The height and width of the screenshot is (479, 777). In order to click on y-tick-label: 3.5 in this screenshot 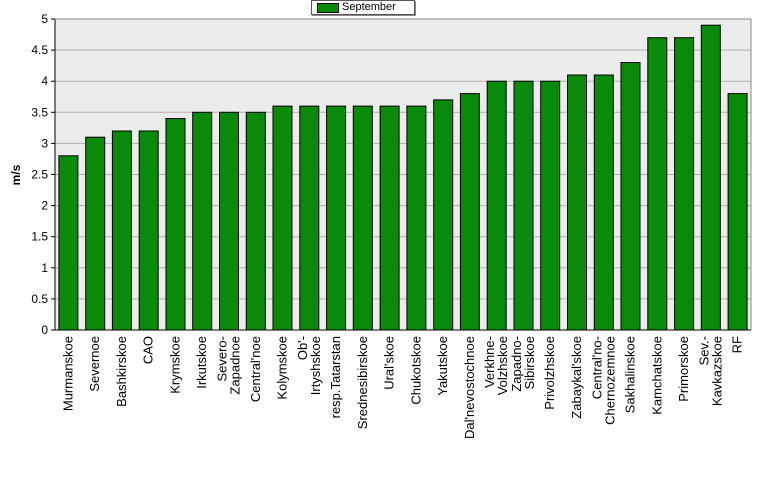, I will do `click(39, 112)`.